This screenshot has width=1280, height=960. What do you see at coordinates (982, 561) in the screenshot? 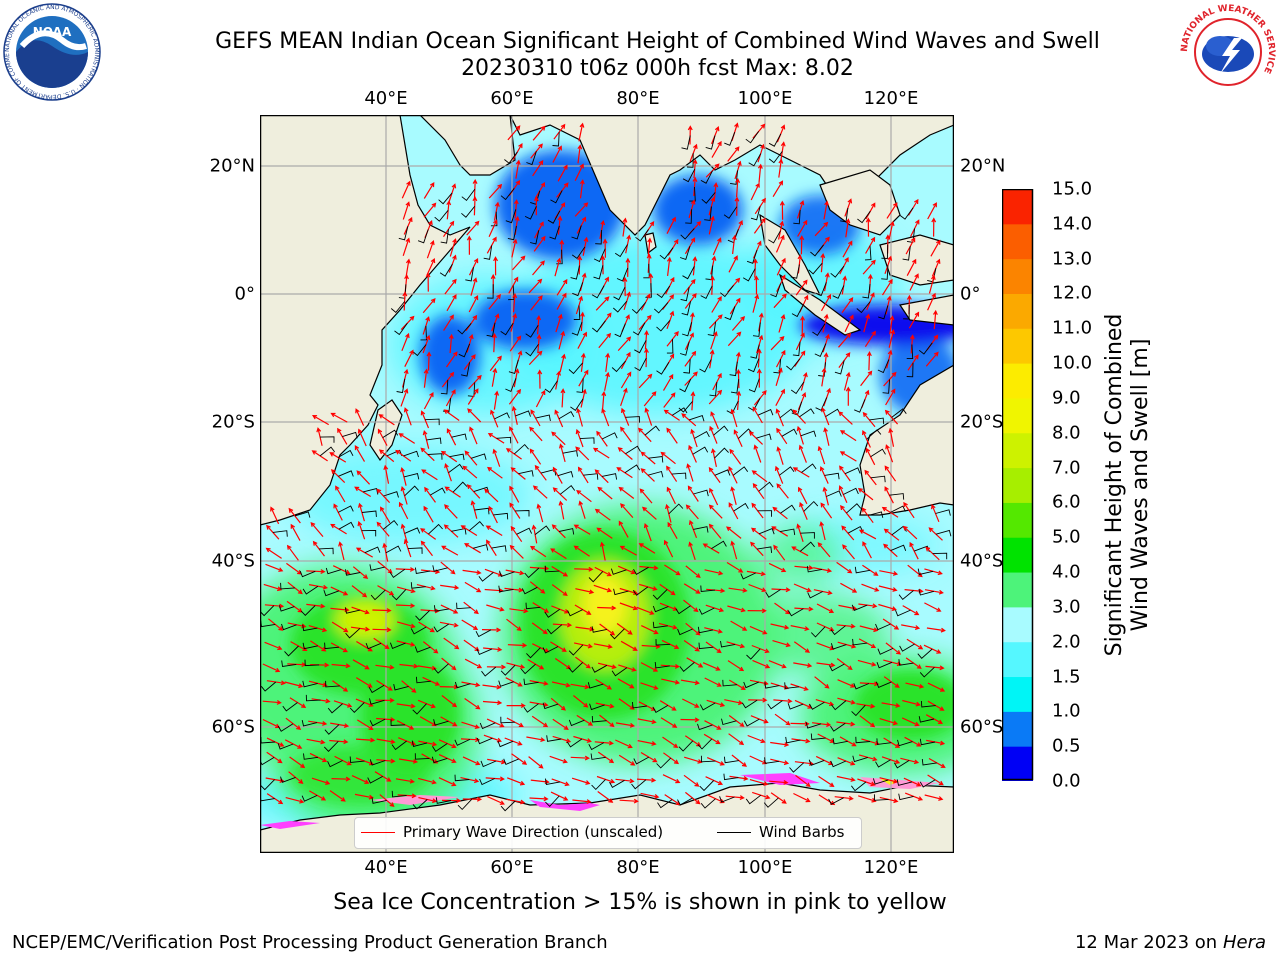
I see `lat-tick-right-40s: 40°S` at bounding box center [982, 561].